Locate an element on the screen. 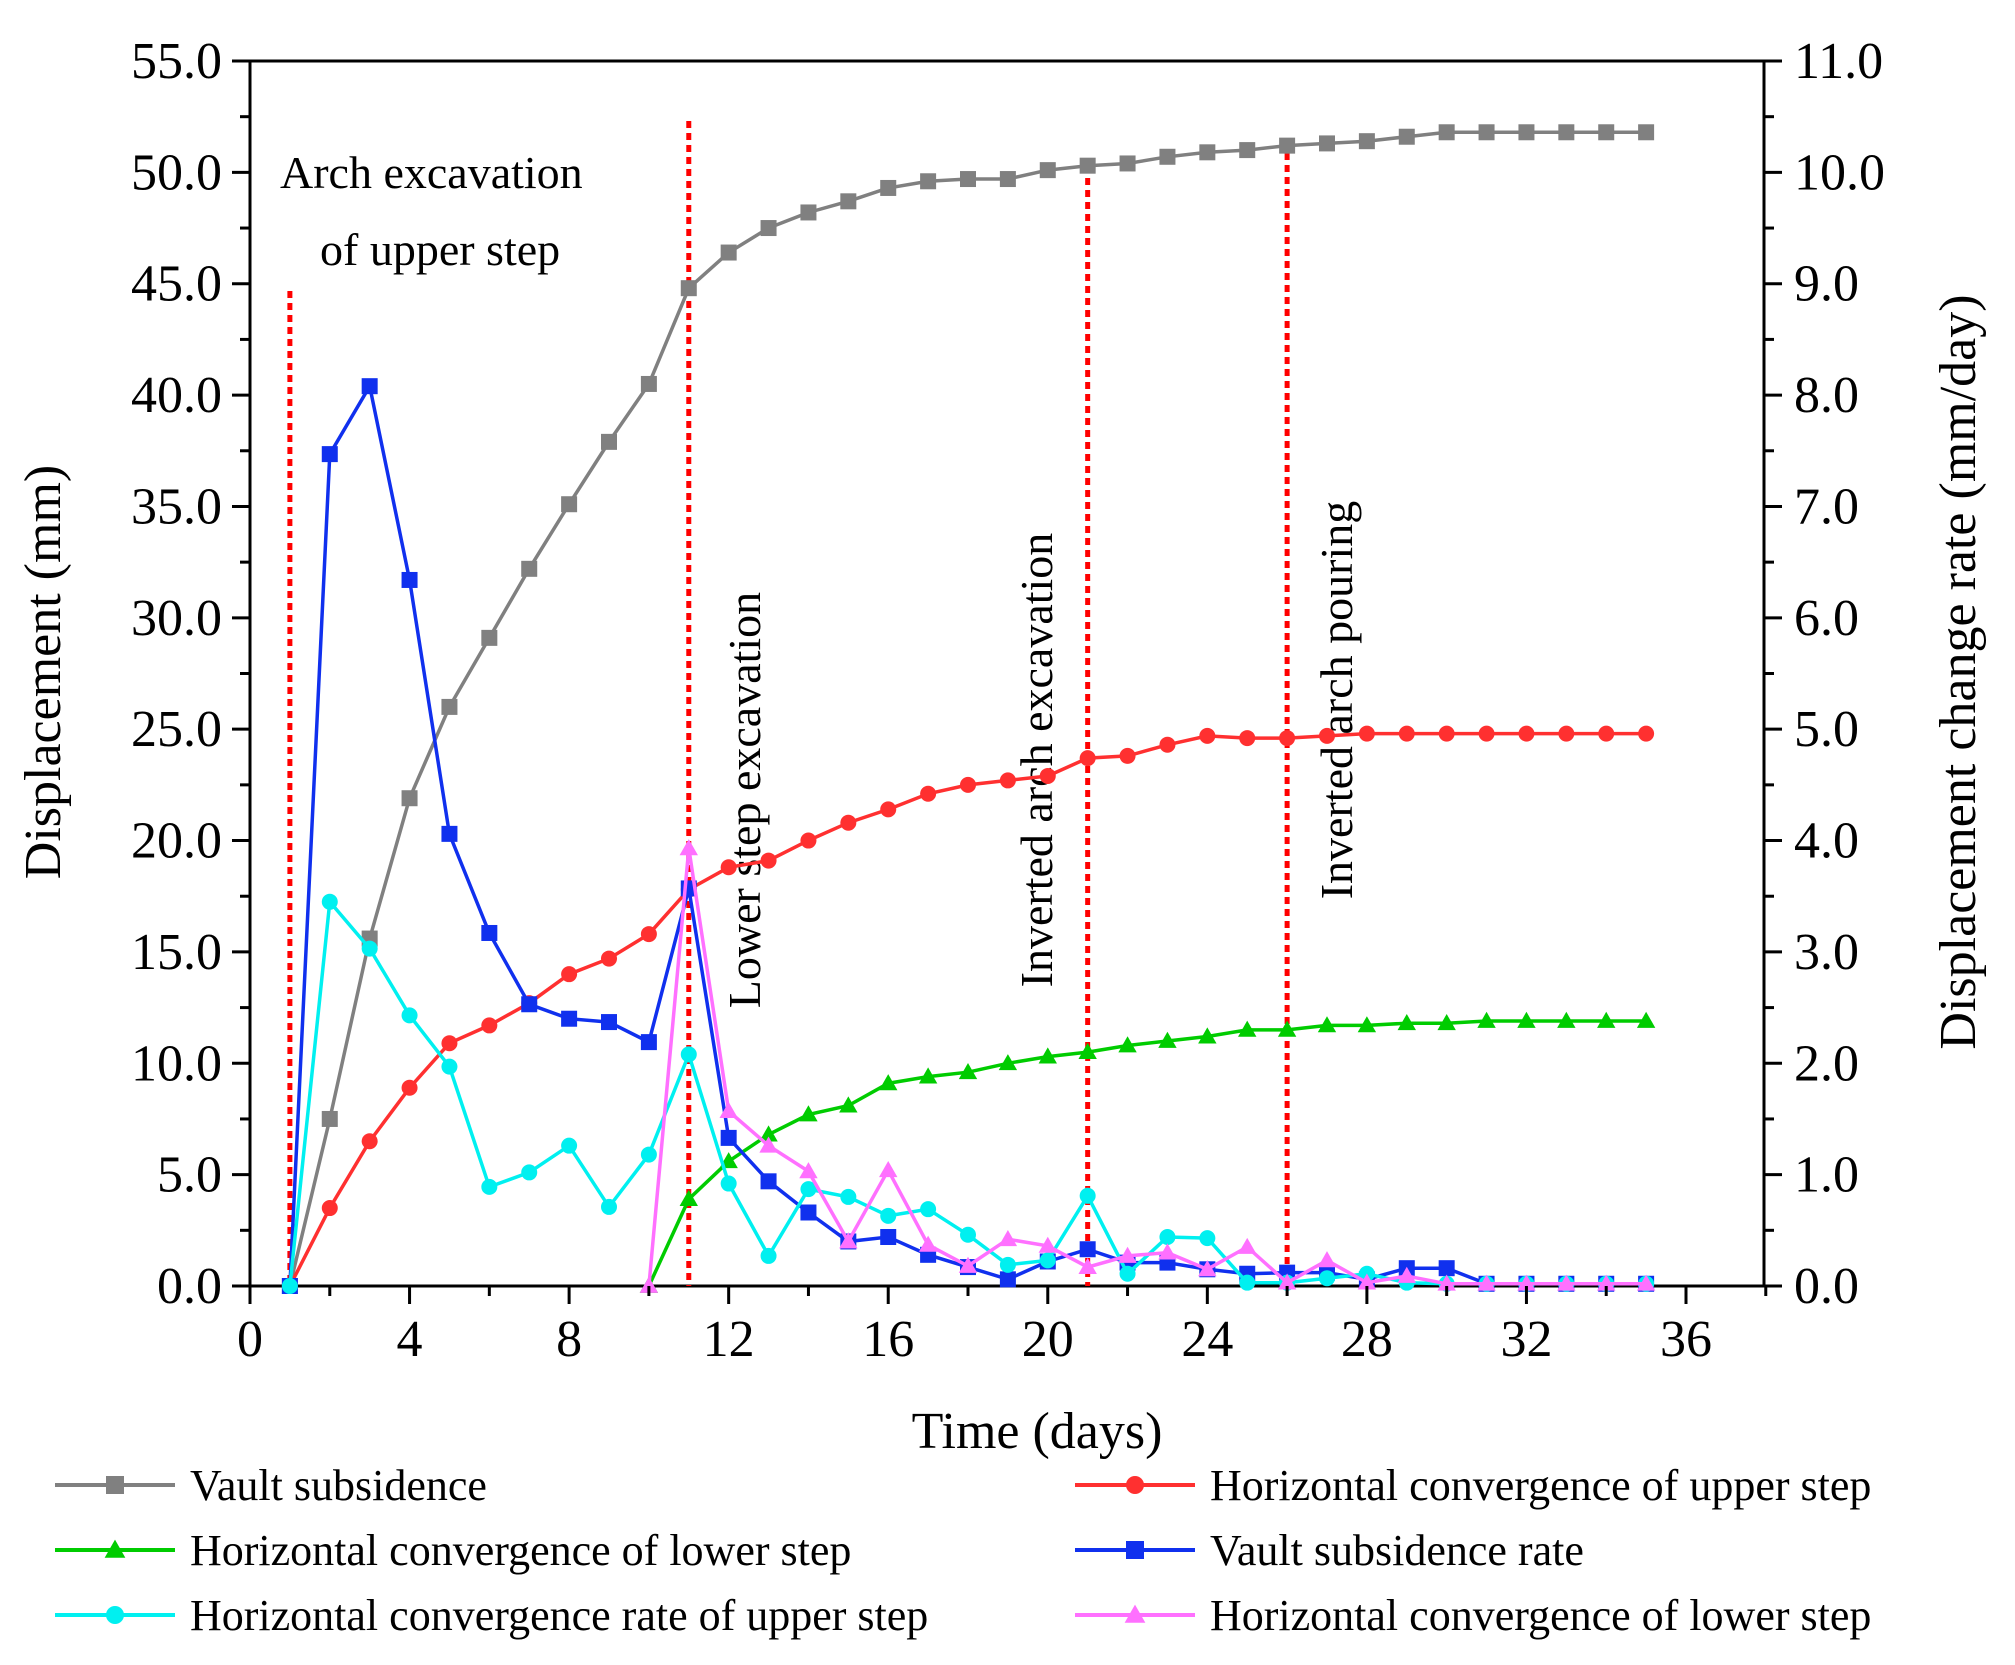  legend-item: Vault subsidence rate is located at coordinates (1329, 1550).